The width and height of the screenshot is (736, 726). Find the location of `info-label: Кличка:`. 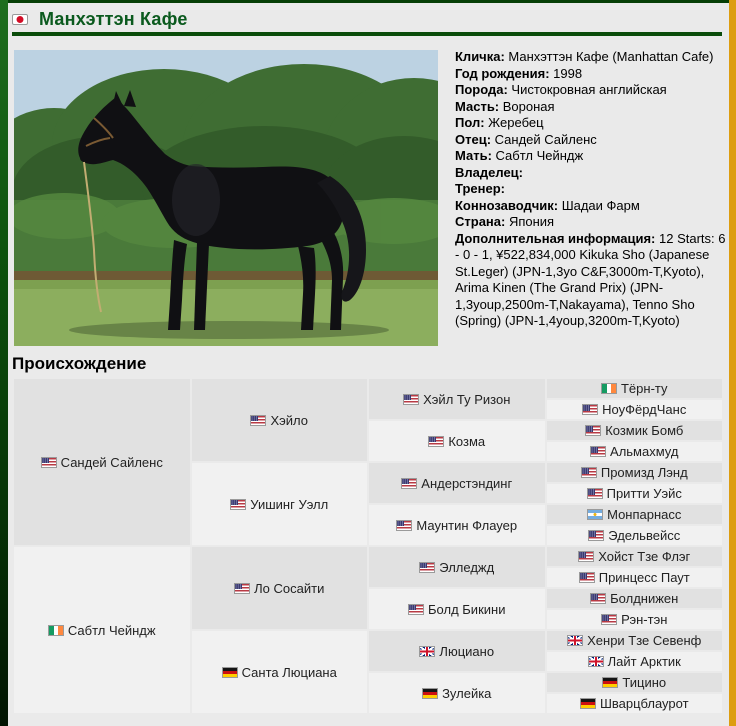

info-label: Кличка: is located at coordinates (480, 56).